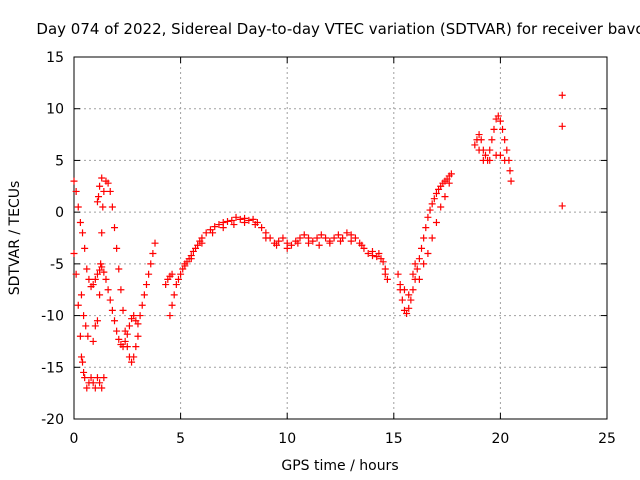  Describe the element at coordinates (500, 439) in the screenshot. I see `x-tick-label: 20` at that location.